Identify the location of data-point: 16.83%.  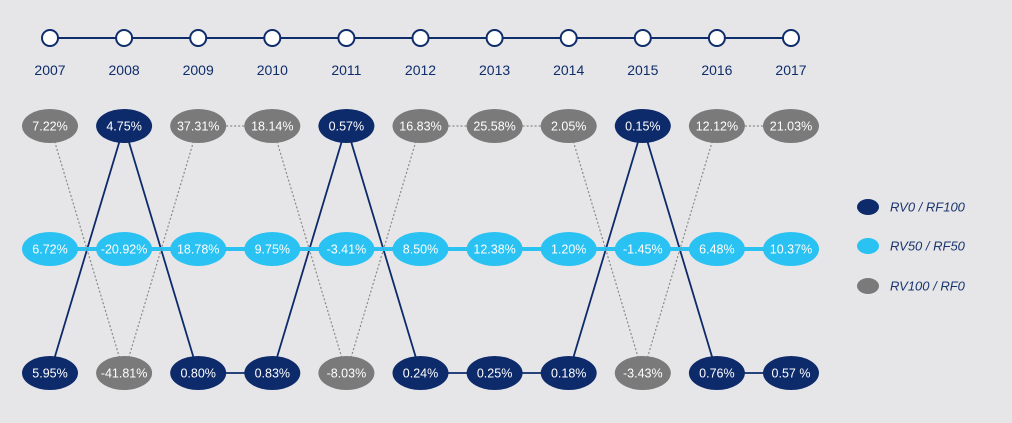
(420, 126).